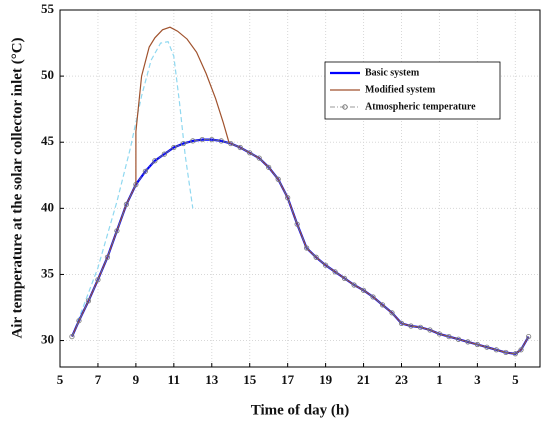  What do you see at coordinates (345, 107) in the screenshot?
I see `legend-marker` at bounding box center [345, 107].